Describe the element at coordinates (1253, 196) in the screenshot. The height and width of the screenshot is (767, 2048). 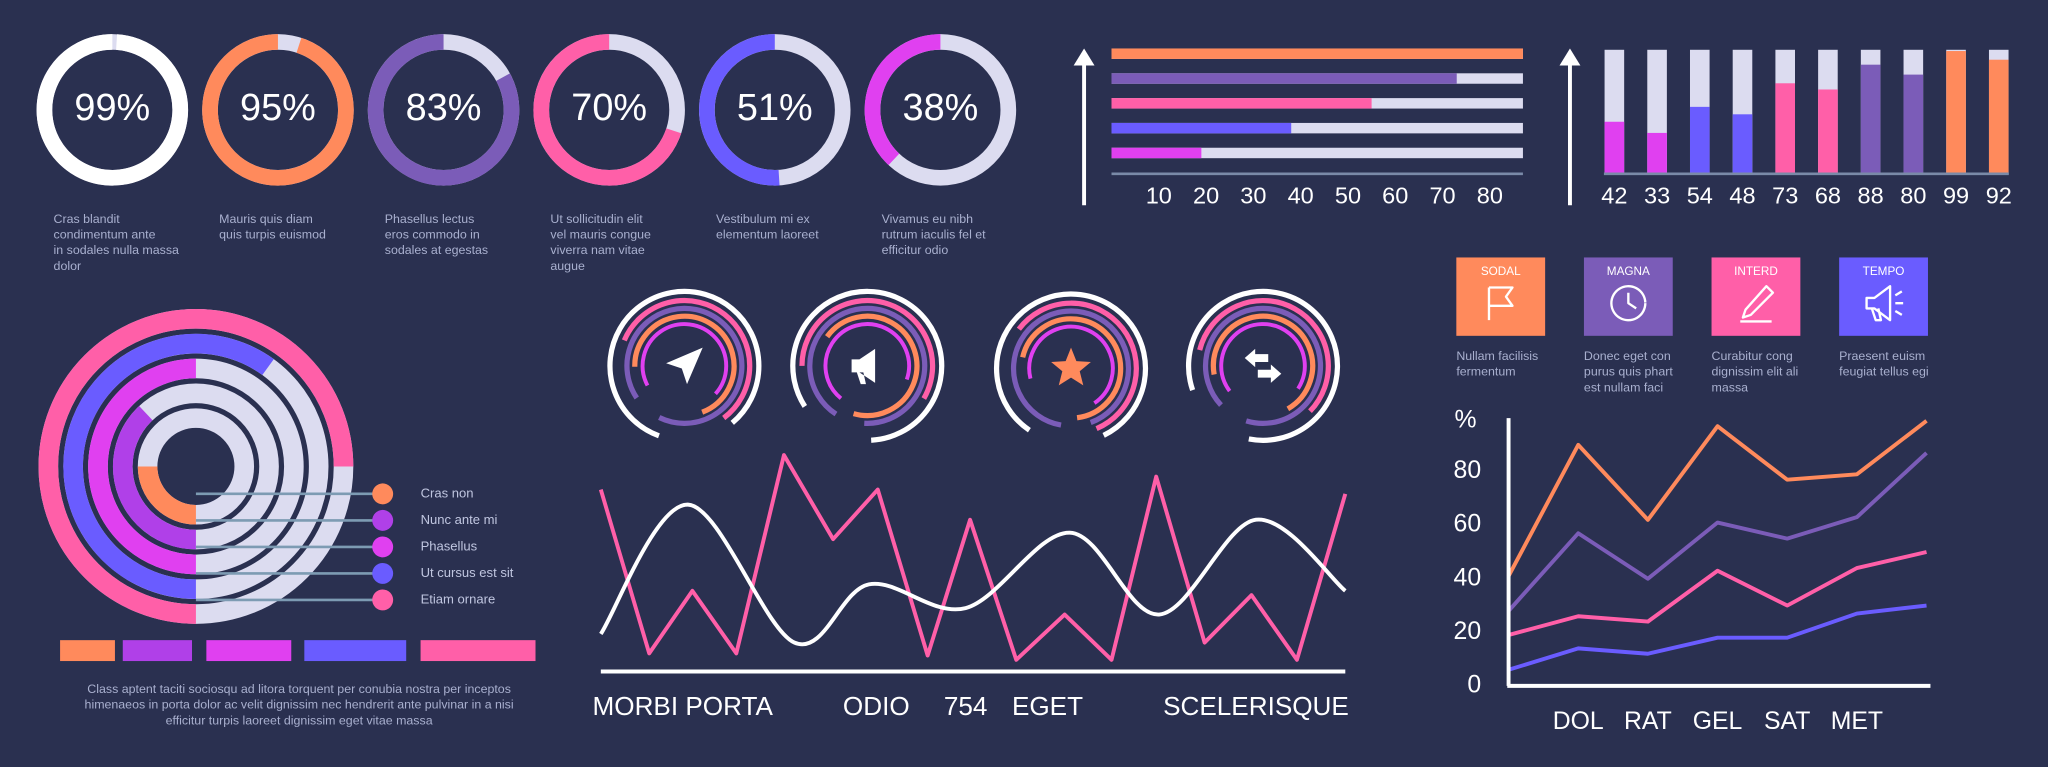
I see `x-tick-label: 30` at that location.